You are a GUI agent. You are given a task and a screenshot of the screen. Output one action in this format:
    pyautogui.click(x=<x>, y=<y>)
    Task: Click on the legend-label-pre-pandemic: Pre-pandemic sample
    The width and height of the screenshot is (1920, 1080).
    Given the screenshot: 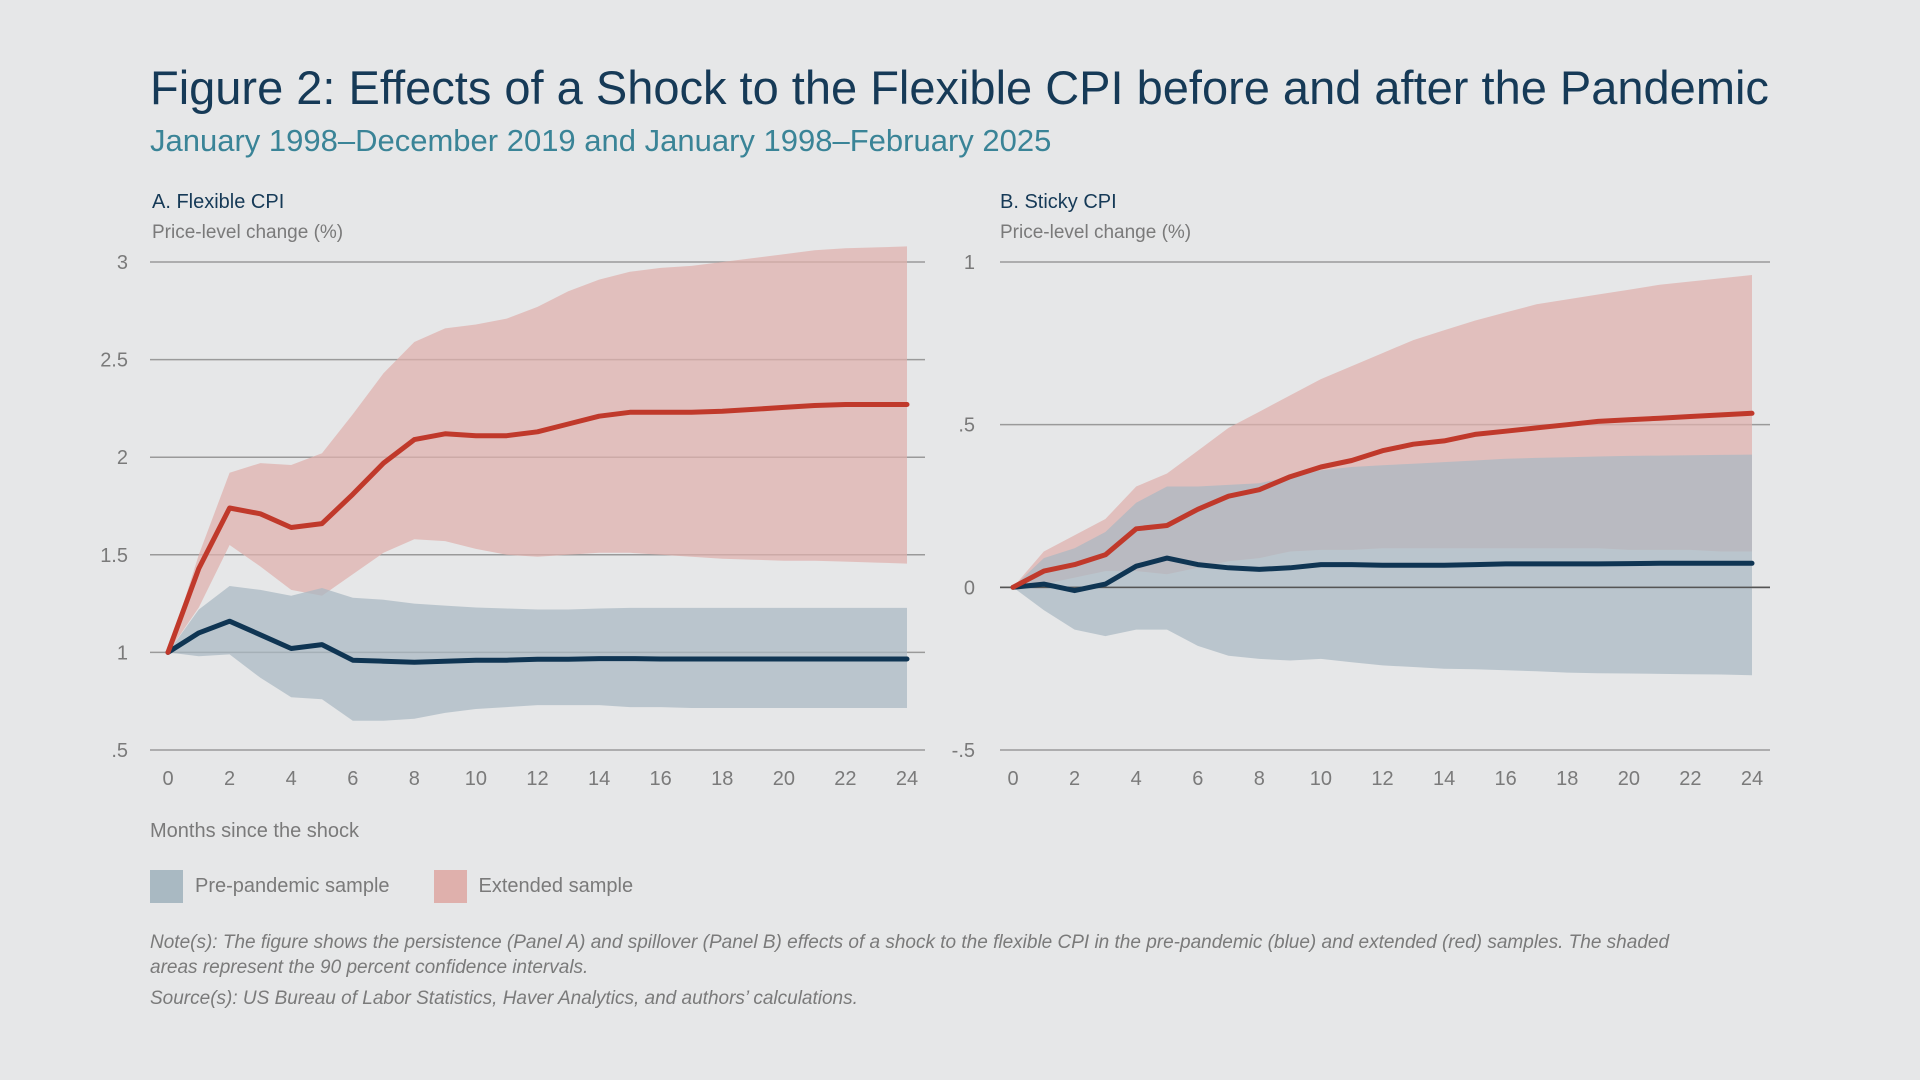 What is the action you would take?
    pyautogui.click(x=292, y=886)
    